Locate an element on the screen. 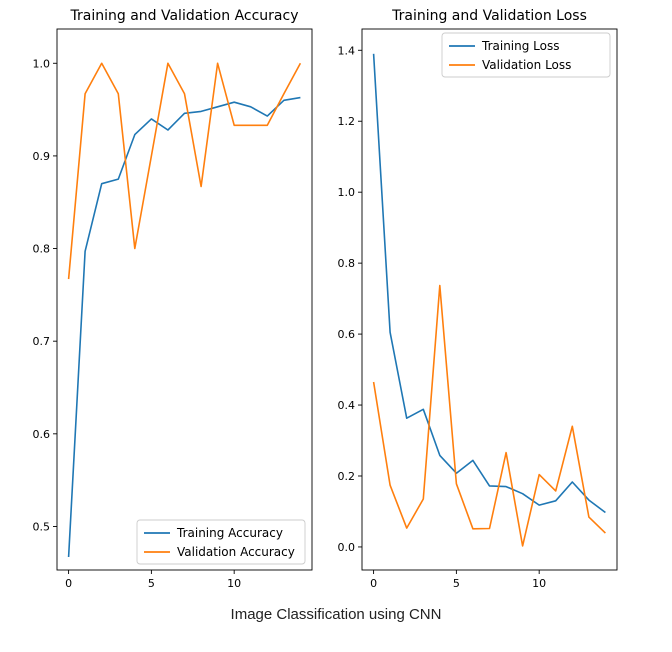 The height and width of the screenshot is (652, 672). legend-label-training: Training Loss is located at coordinates (520, 46).